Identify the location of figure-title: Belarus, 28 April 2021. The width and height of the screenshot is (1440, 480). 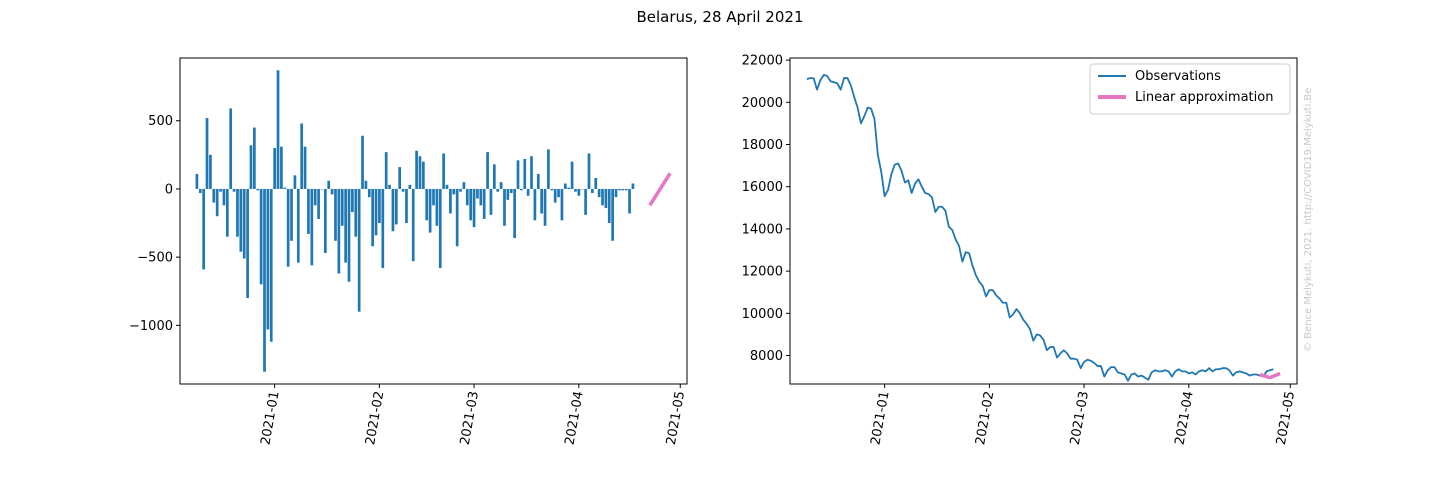
(720, 17).